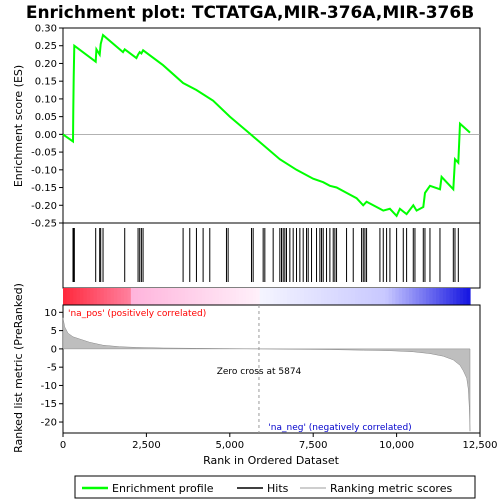  Describe the element at coordinates (46, 46) in the screenshot. I see `es-tick-label: 0.25` at that location.